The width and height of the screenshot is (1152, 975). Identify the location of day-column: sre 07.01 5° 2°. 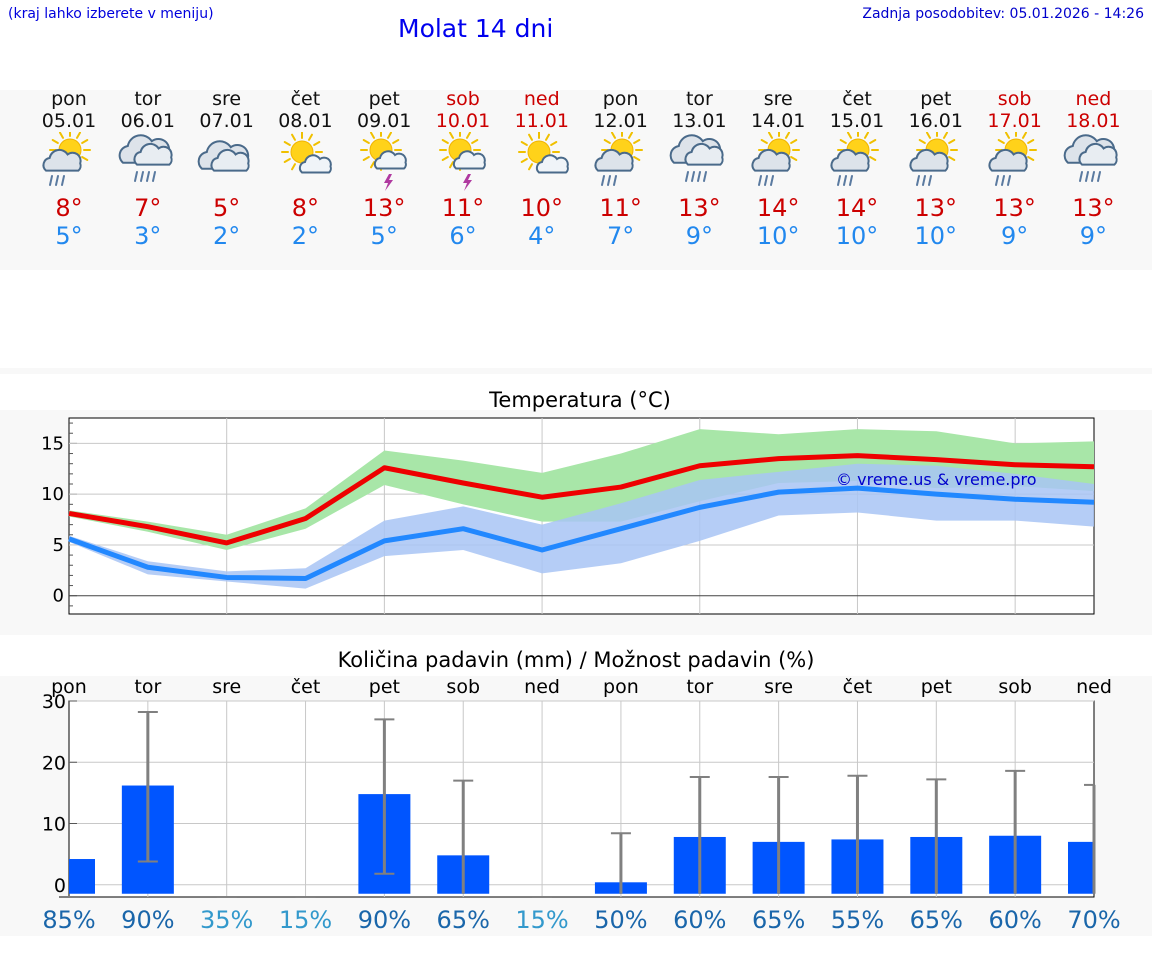
(227, 169).